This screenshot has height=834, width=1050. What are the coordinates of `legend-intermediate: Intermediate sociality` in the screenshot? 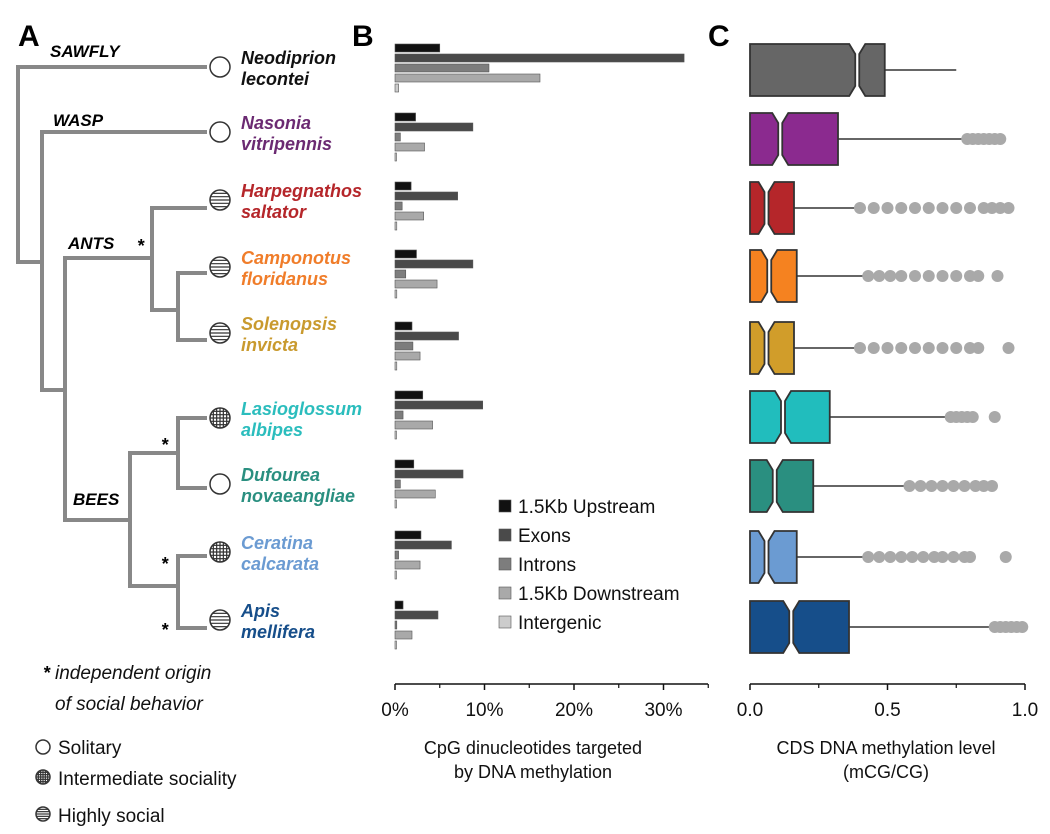 It's located at (147, 779).